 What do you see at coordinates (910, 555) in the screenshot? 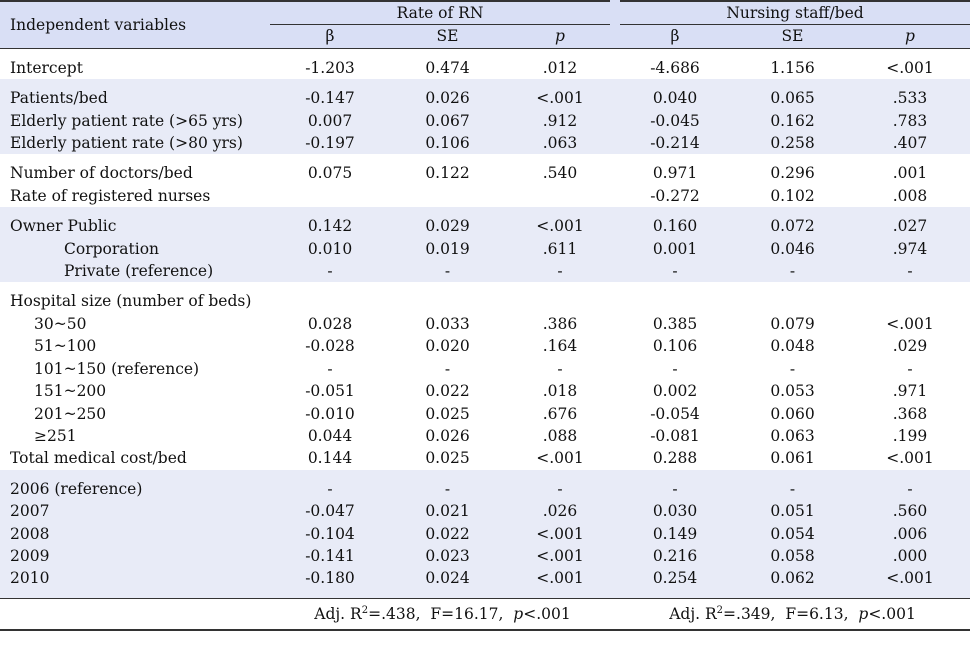
I see `ns-p-cell: .000` at bounding box center [910, 555].